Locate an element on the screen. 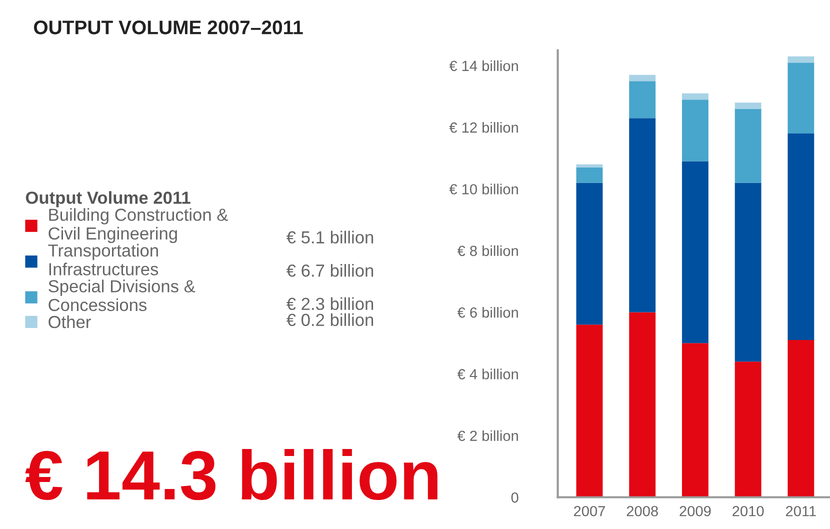 This screenshot has height=529, width=830. legend-label: Transportation Infrastructures is located at coordinates (103, 260).